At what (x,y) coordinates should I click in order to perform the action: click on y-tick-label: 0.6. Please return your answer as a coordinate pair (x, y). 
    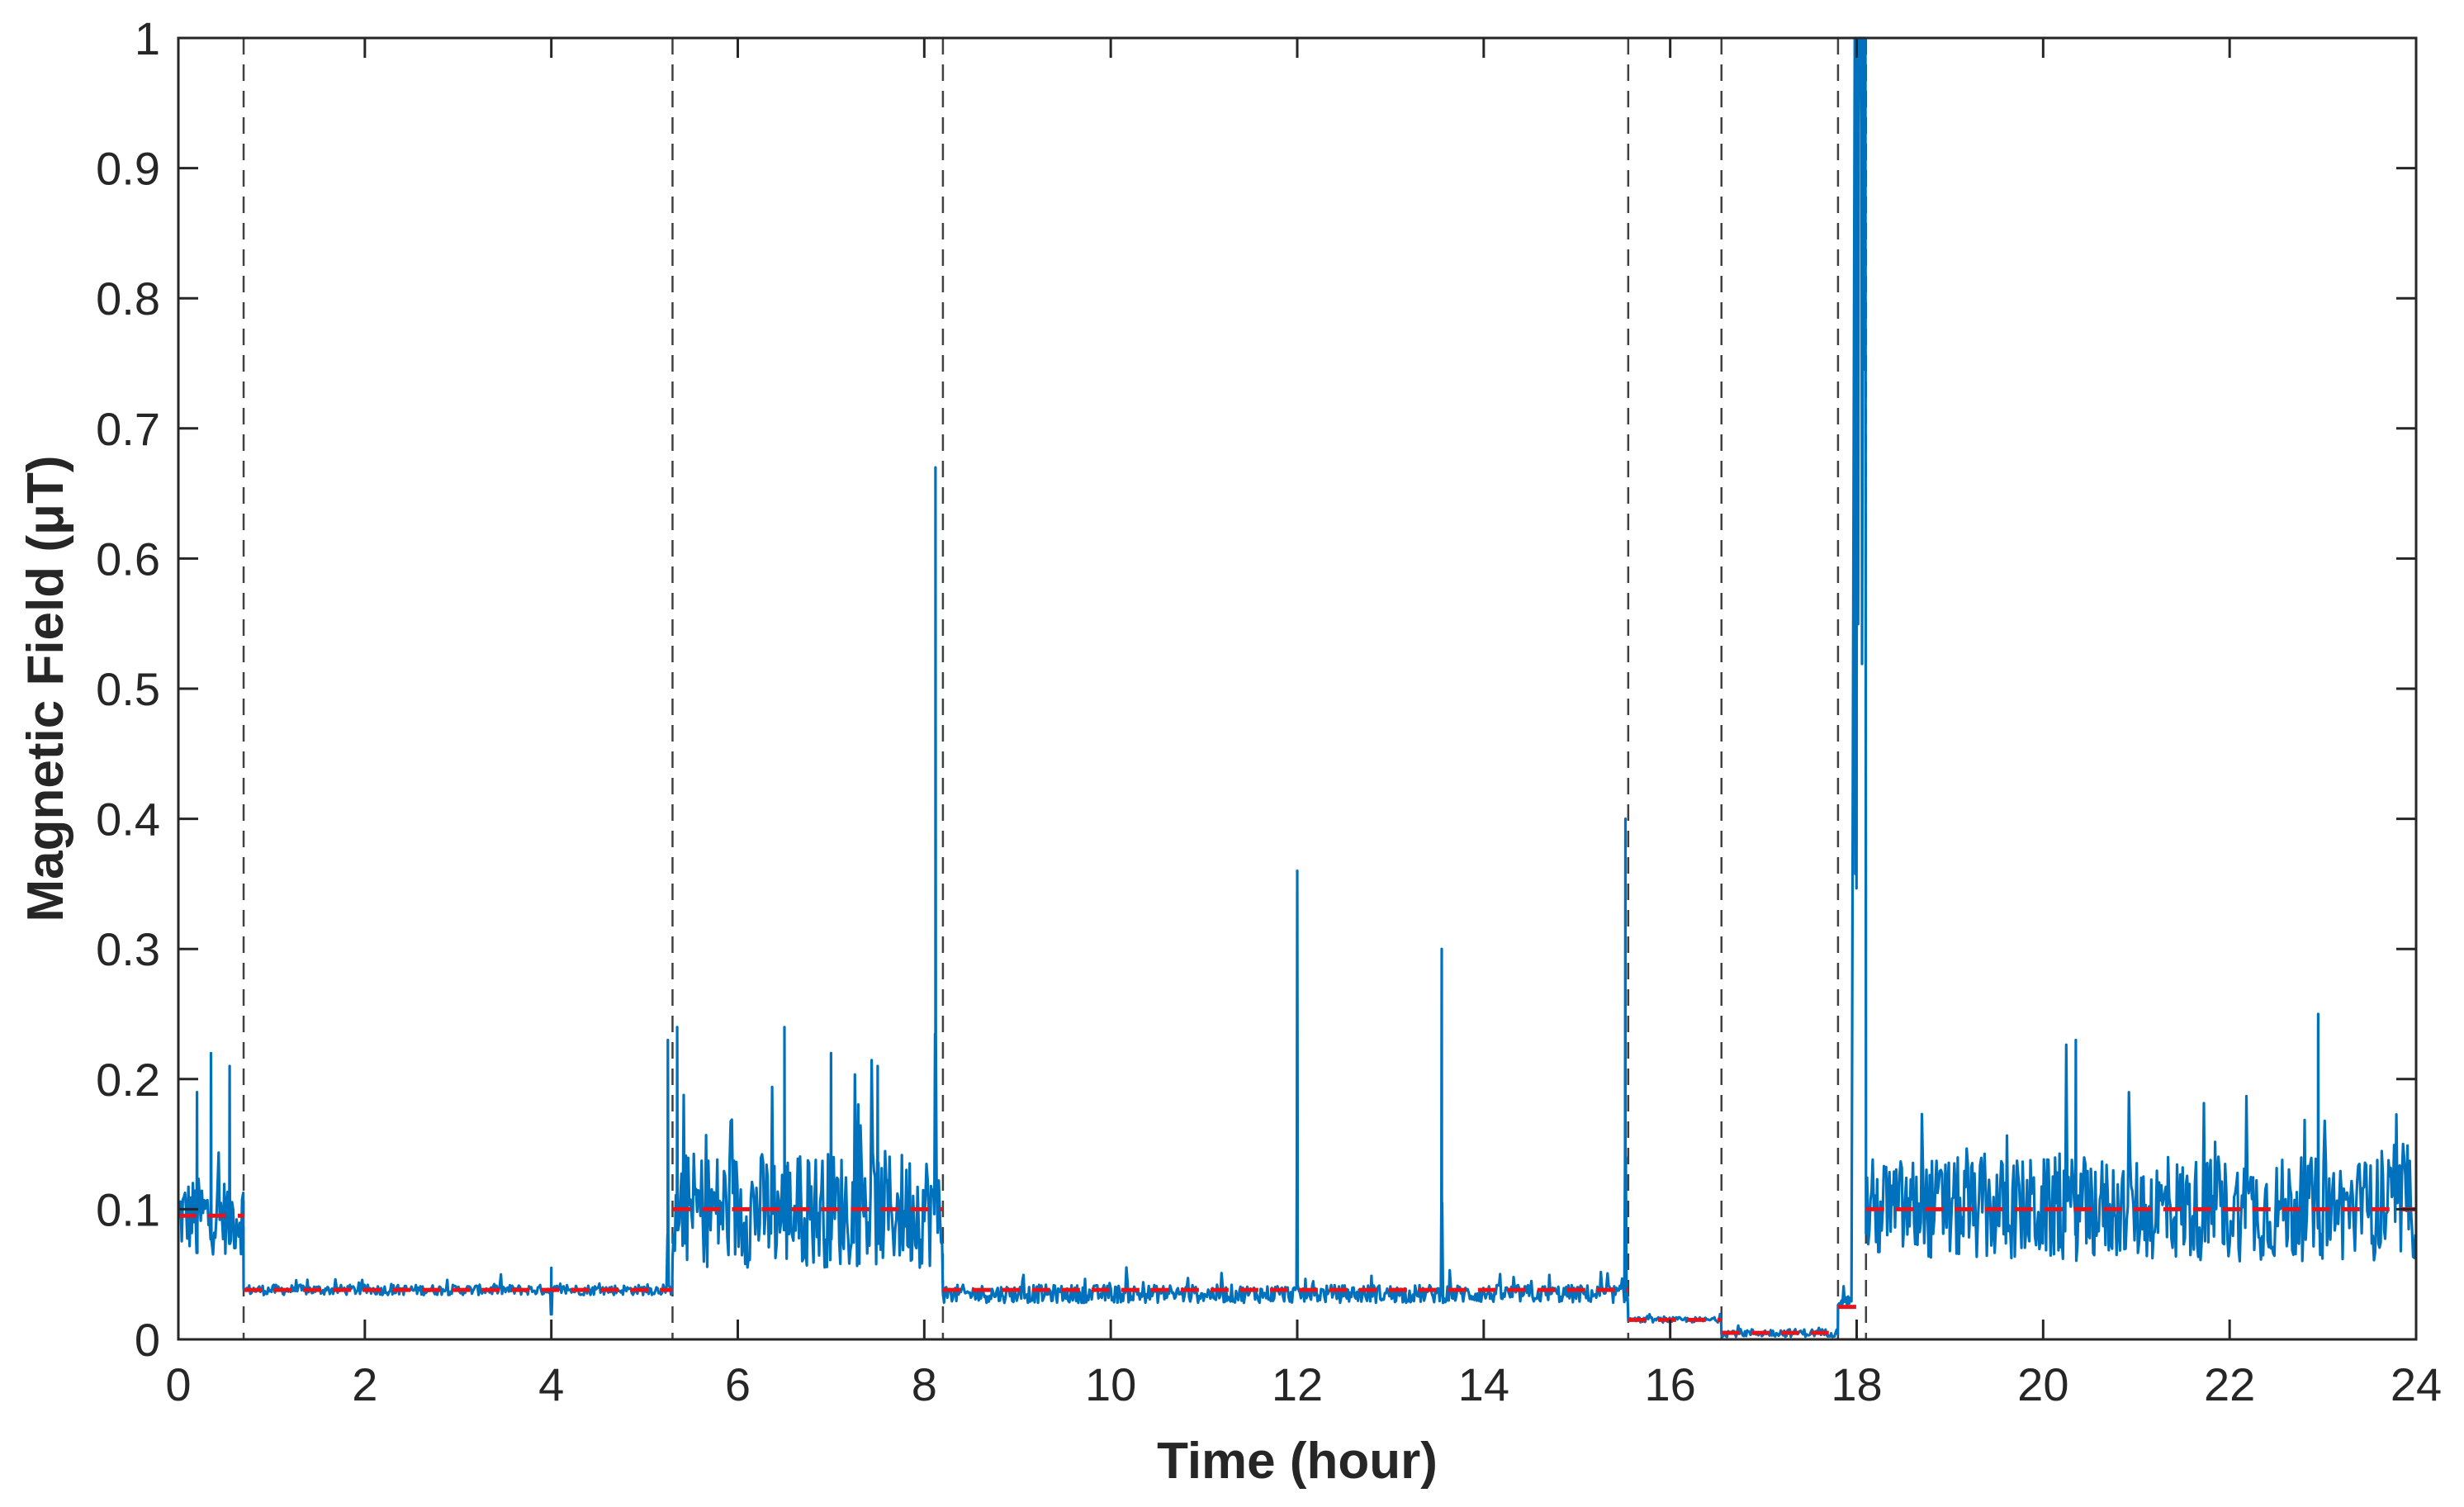
    Looking at the image, I should click on (128, 559).